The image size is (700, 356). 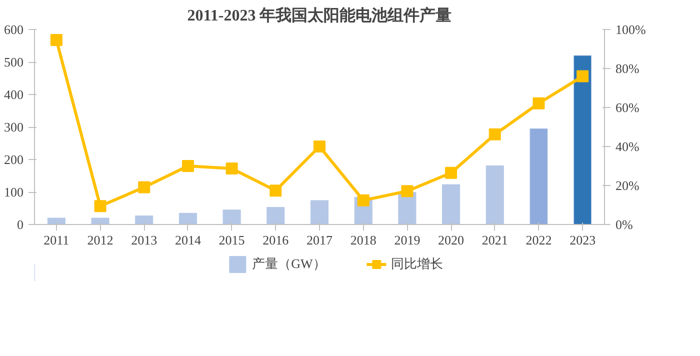 What do you see at coordinates (14, 159) in the screenshot?
I see `y-tick-label: 200` at bounding box center [14, 159].